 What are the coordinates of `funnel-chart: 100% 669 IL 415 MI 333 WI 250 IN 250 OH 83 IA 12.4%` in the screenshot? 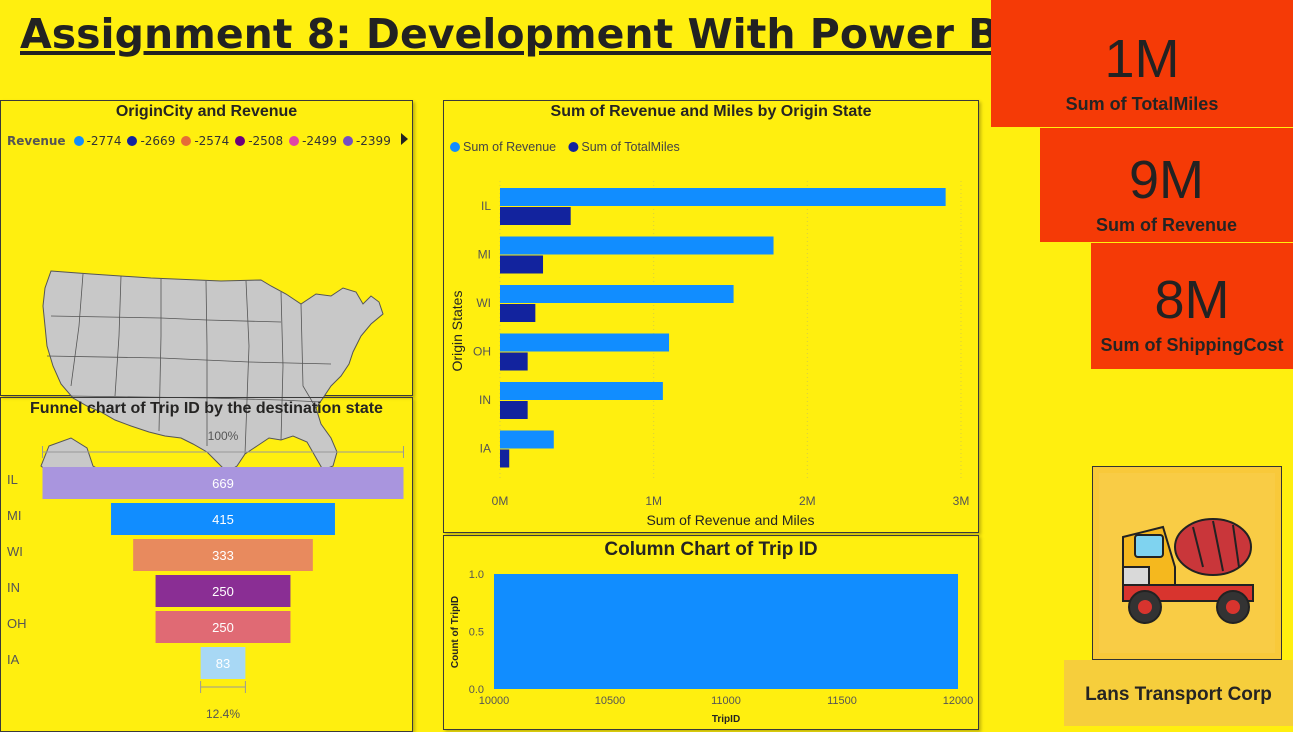 It's located at (205, 575).